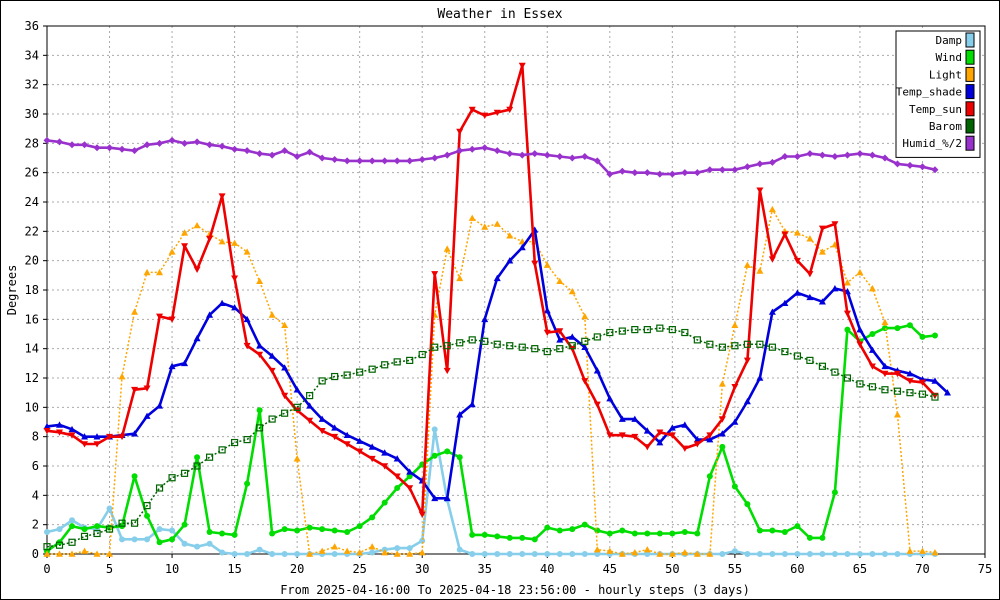 The image size is (1000, 600). Describe the element at coordinates (949, 40) in the screenshot. I see `legend-label-damp: Damp` at that location.